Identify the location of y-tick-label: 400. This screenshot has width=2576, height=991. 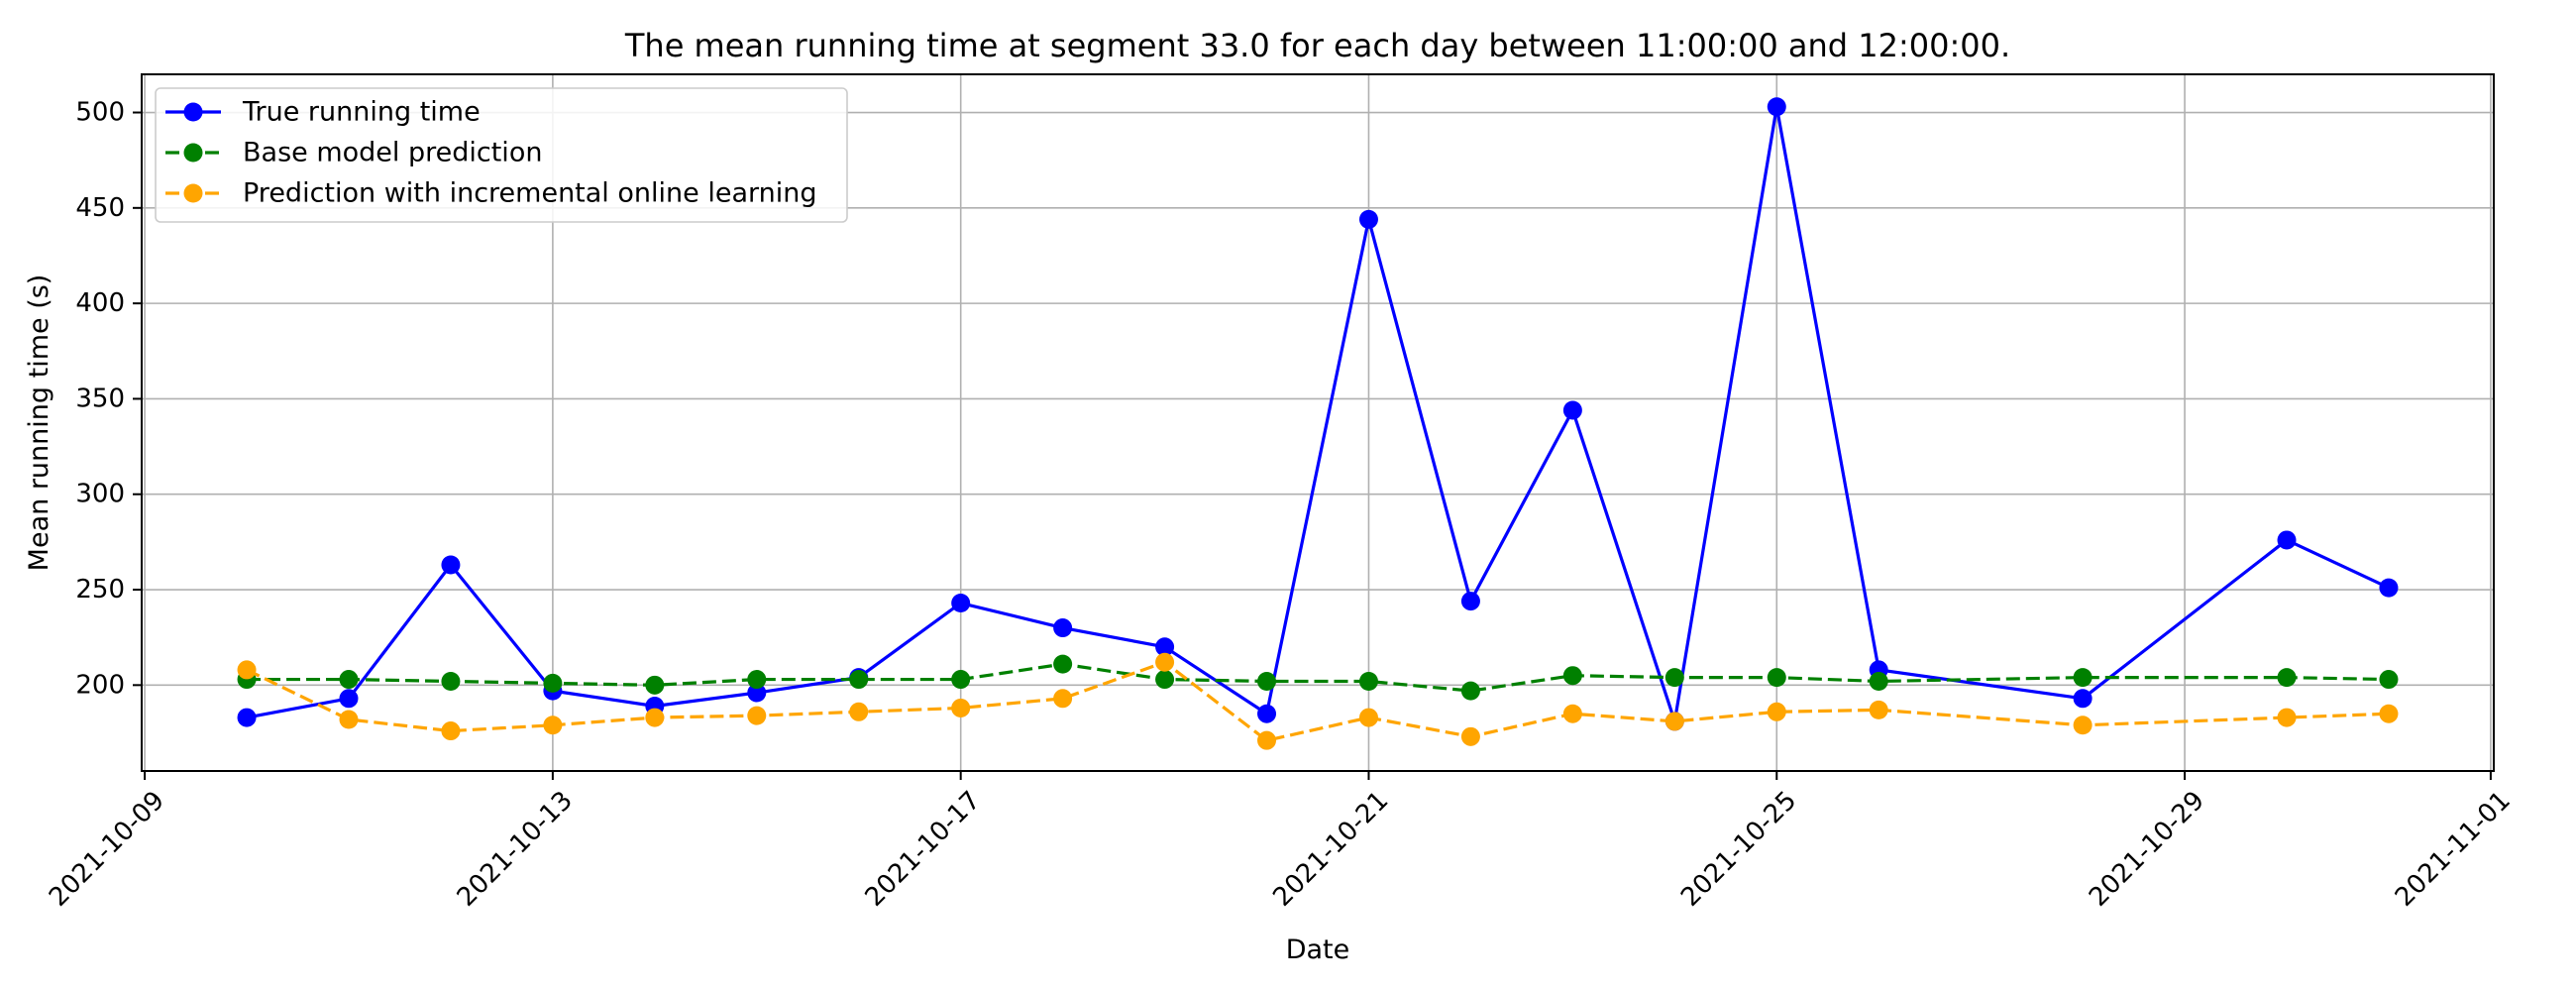
(100, 303).